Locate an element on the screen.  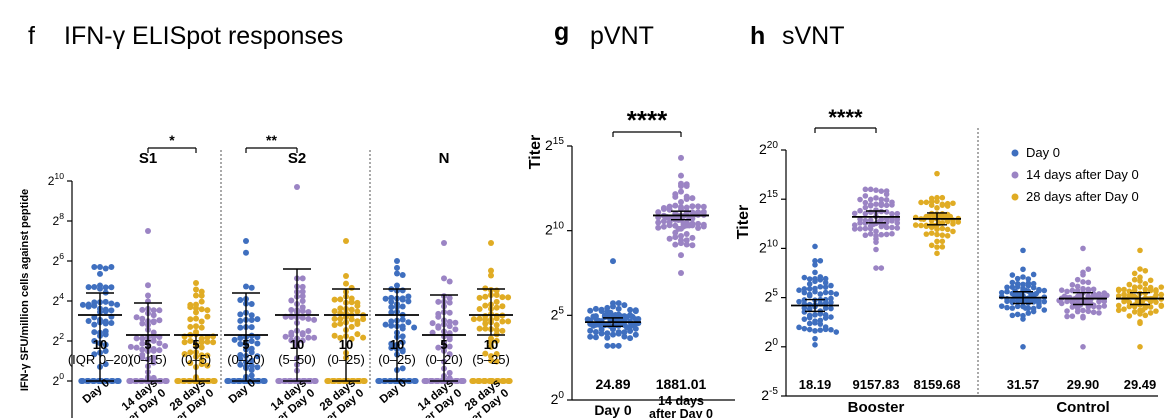
panel-h-letter: h is located at coordinates (757, 36).